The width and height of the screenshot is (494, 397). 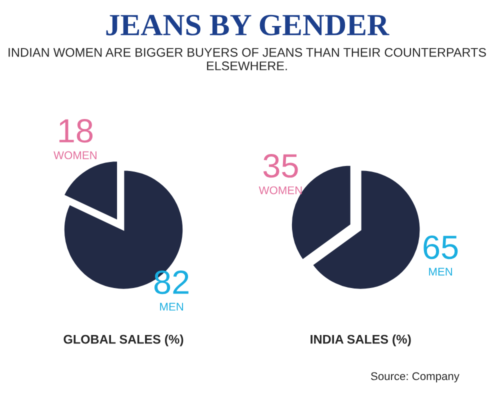 What do you see at coordinates (280, 166) in the screenshot?
I see `data-label: 35` at bounding box center [280, 166].